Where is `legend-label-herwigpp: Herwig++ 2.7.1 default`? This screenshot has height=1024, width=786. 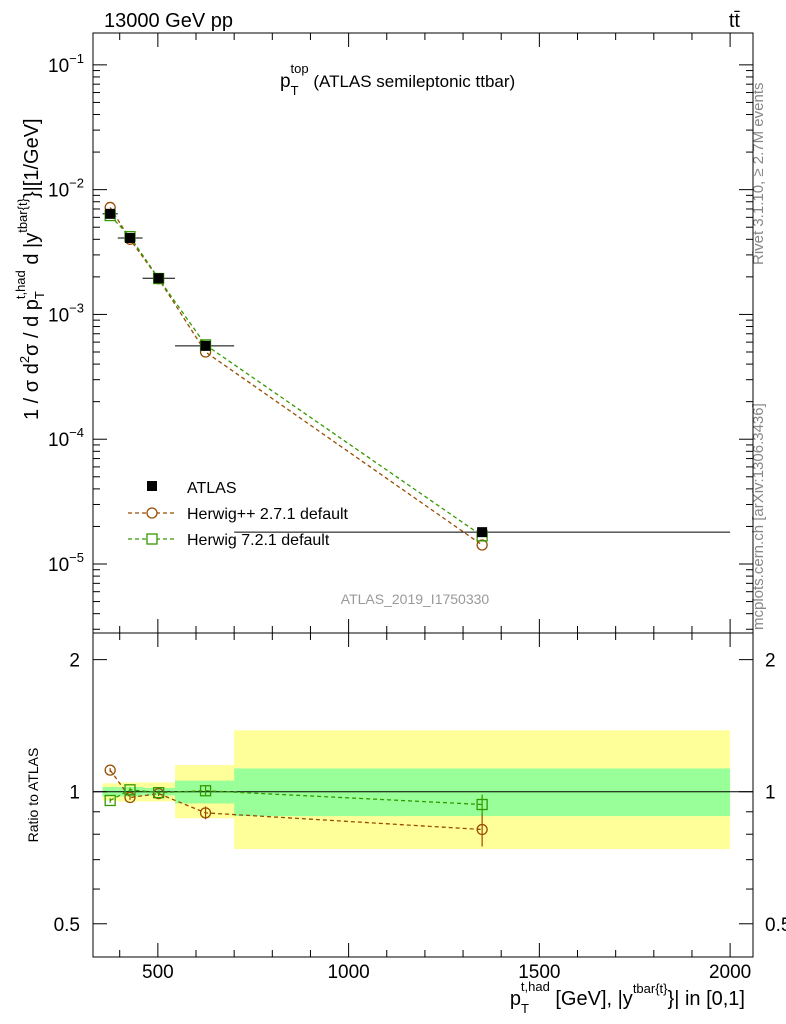 legend-label-herwigpp: Herwig++ 2.7.1 default is located at coordinates (268, 514).